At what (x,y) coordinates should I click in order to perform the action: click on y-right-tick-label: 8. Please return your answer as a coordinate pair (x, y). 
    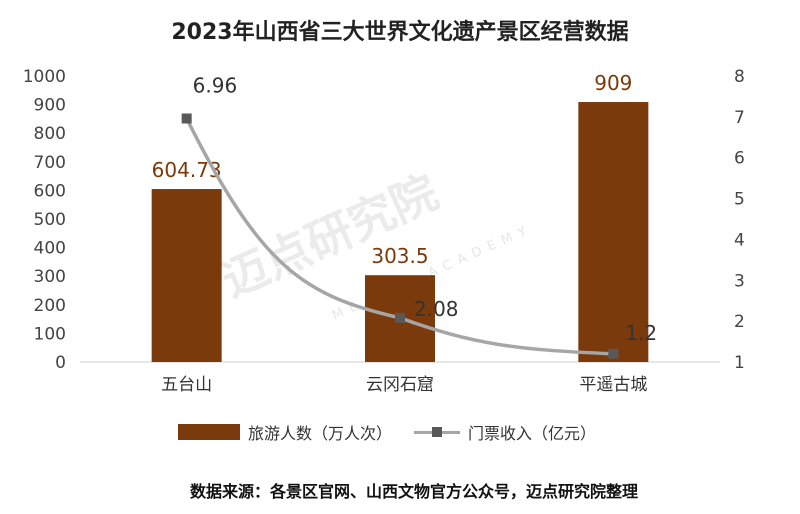
    Looking at the image, I should click on (739, 77).